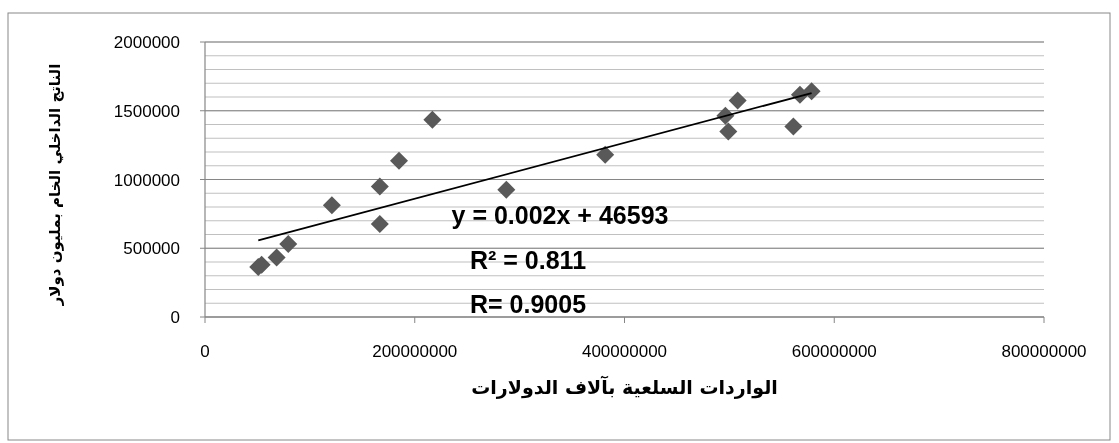 Image resolution: width=1119 pixels, height=443 pixels. What do you see at coordinates (834, 351) in the screenshot?
I see `x-tick-label: 600000000` at bounding box center [834, 351].